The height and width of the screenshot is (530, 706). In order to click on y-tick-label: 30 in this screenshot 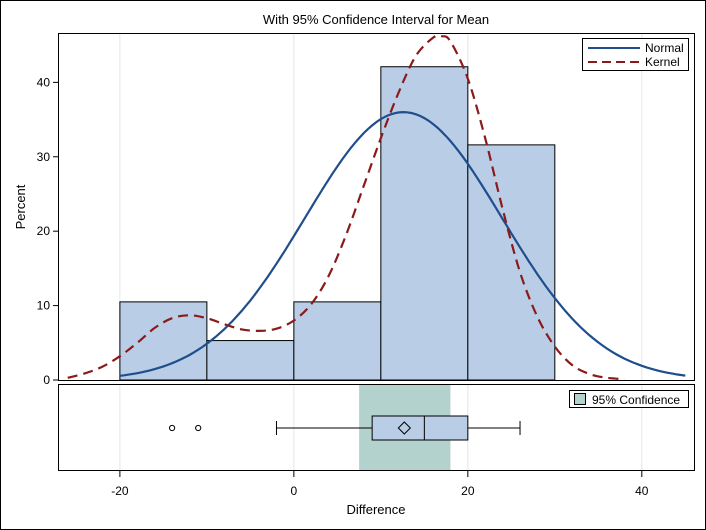, I will do `click(44, 157)`.